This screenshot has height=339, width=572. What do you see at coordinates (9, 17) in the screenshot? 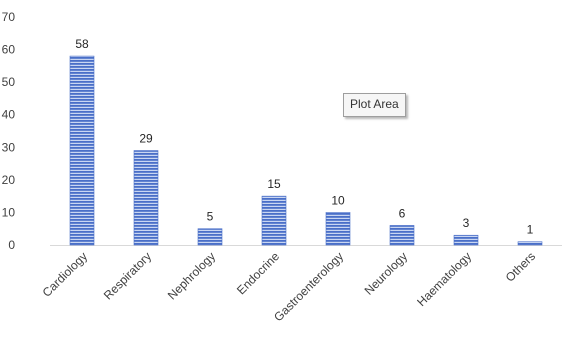
I see `y-tick-label: 70` at bounding box center [9, 17].